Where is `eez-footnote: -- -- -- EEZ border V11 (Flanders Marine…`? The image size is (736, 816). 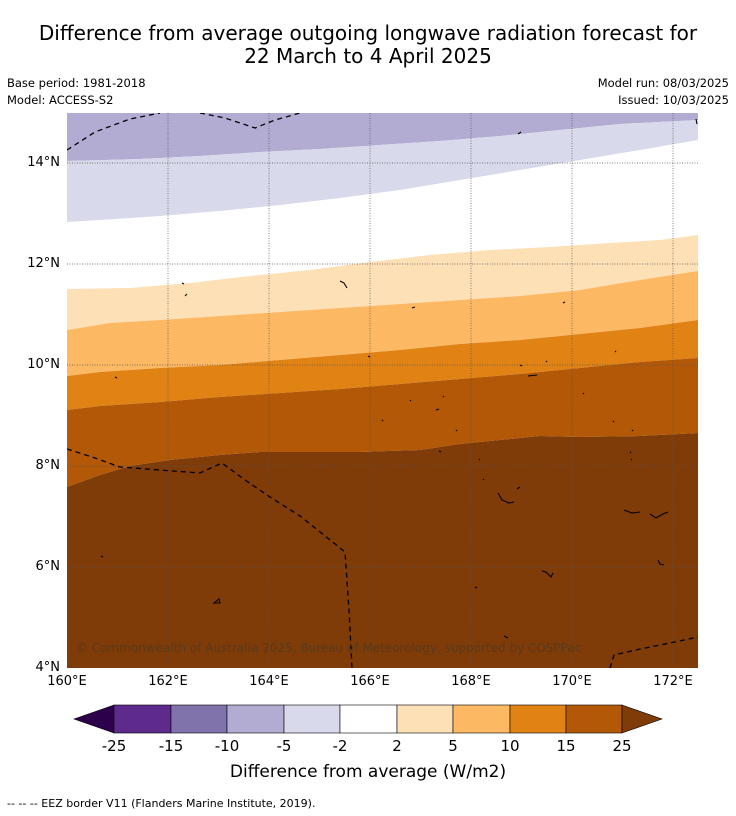 eez-footnote: -- -- -- EEZ border V11 (Flanders Marine… is located at coordinates (161, 803).